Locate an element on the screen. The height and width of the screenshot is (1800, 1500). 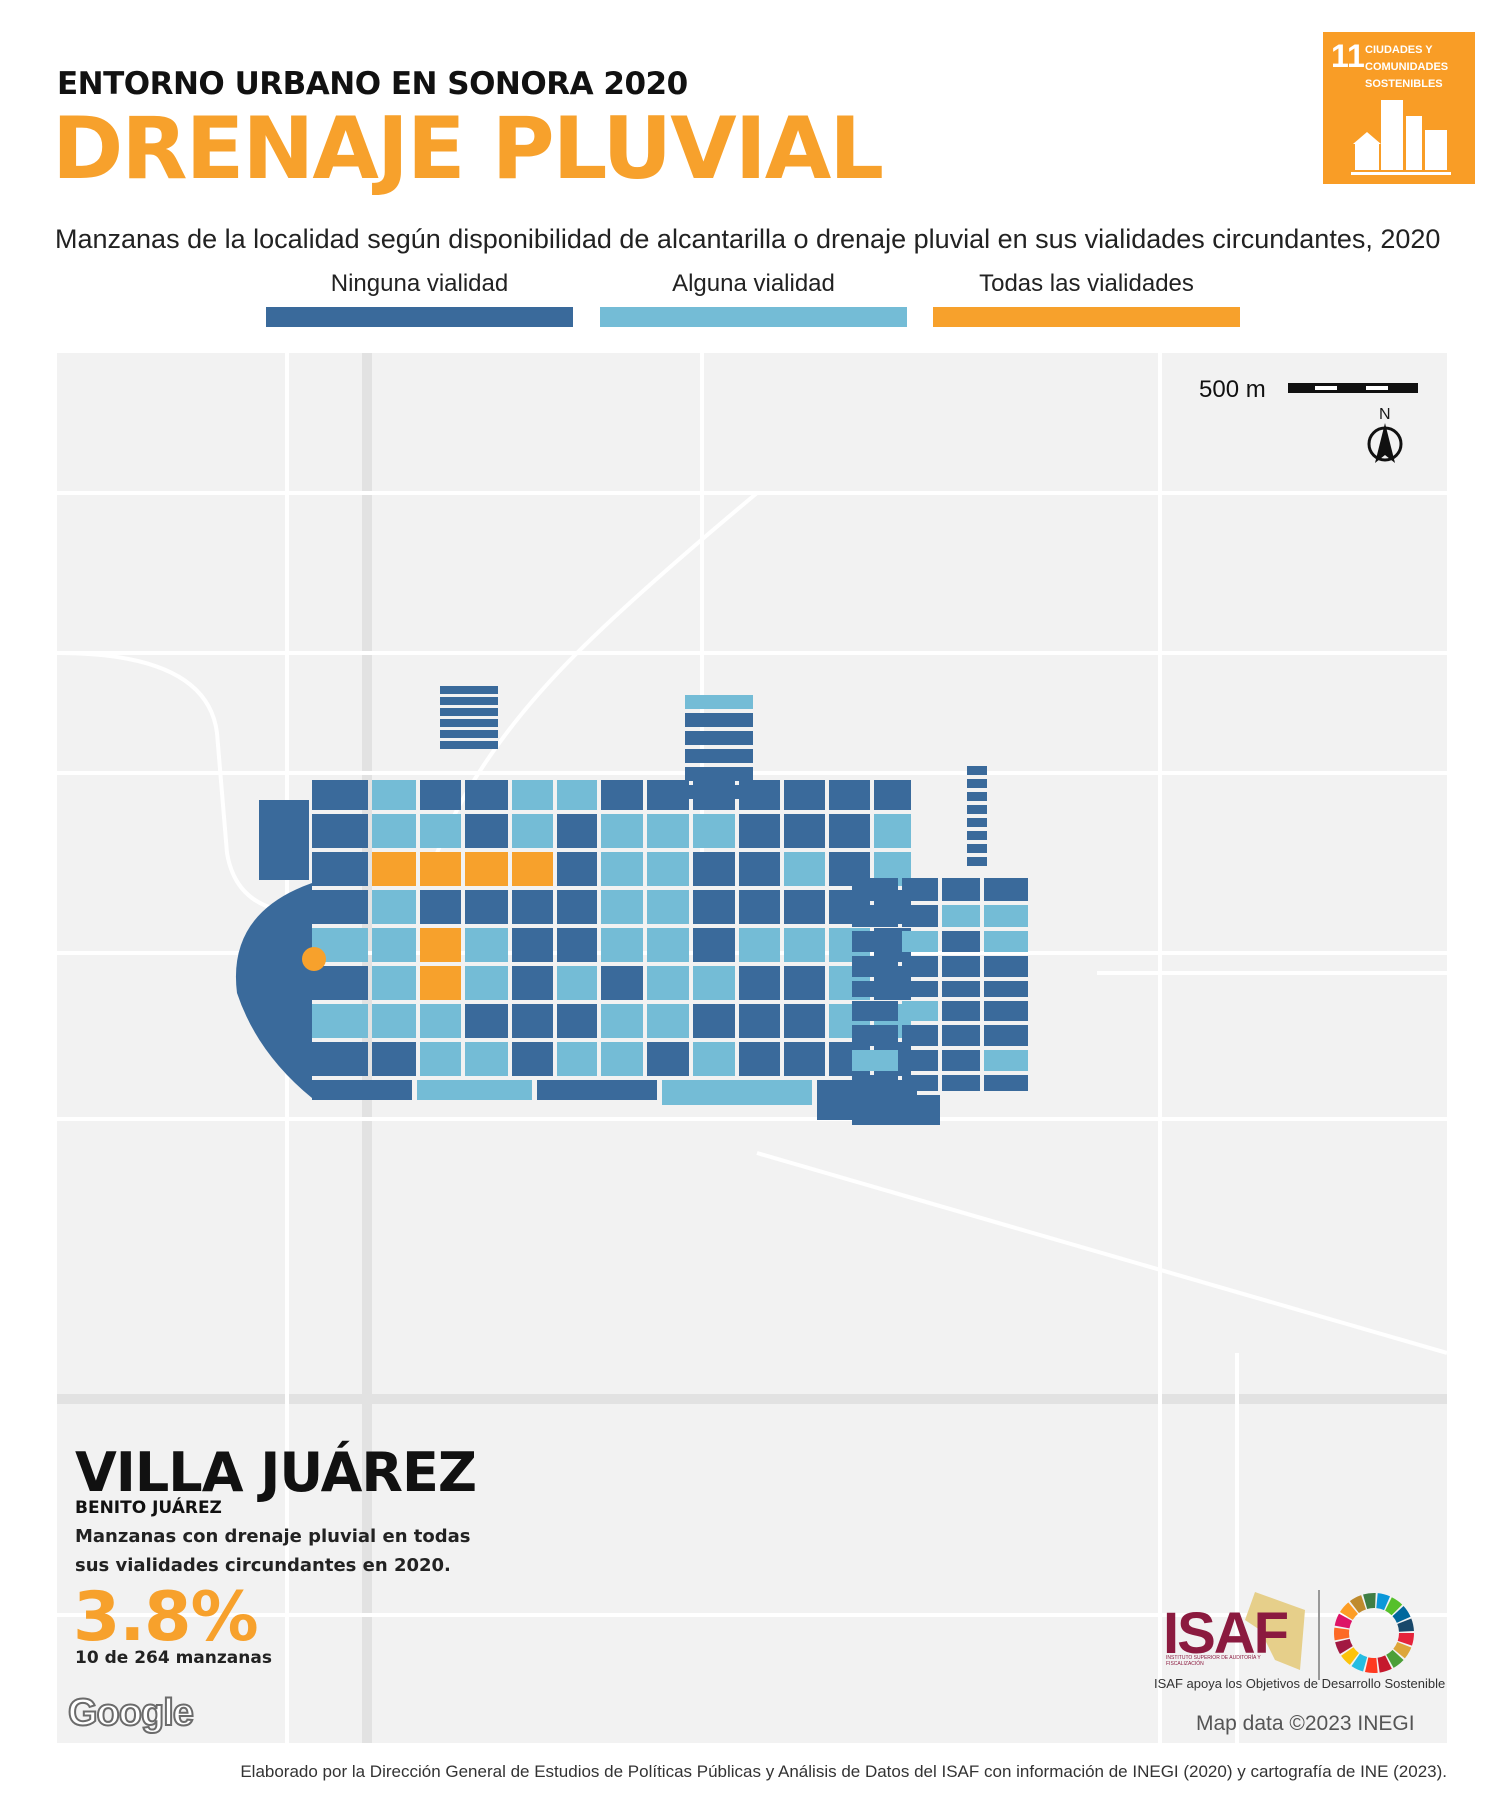
sdg-text: CIUDADES Y COMUNIDADES SOSTENIBLES is located at coordinates (1407, 67).